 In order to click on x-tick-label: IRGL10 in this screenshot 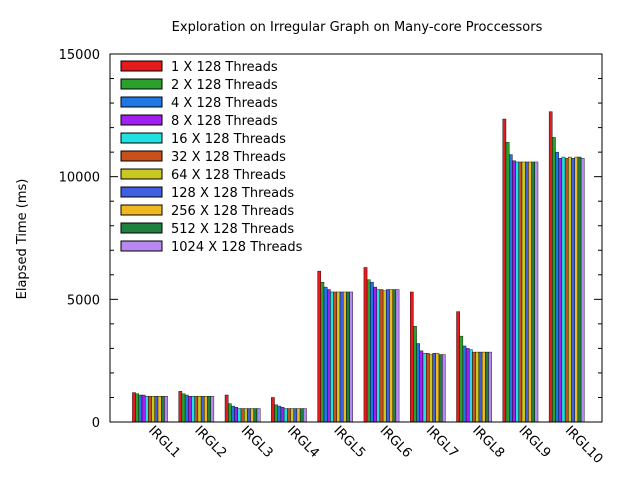, I will do `click(584, 445)`.